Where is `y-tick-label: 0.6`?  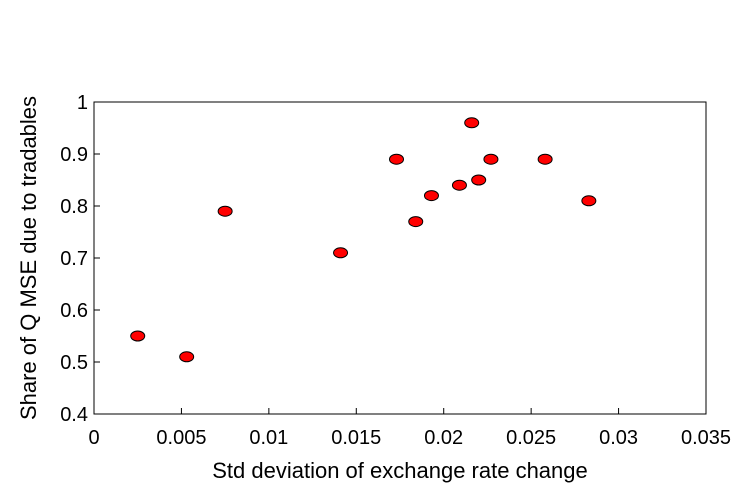 y-tick-label: 0.6 is located at coordinates (74, 311).